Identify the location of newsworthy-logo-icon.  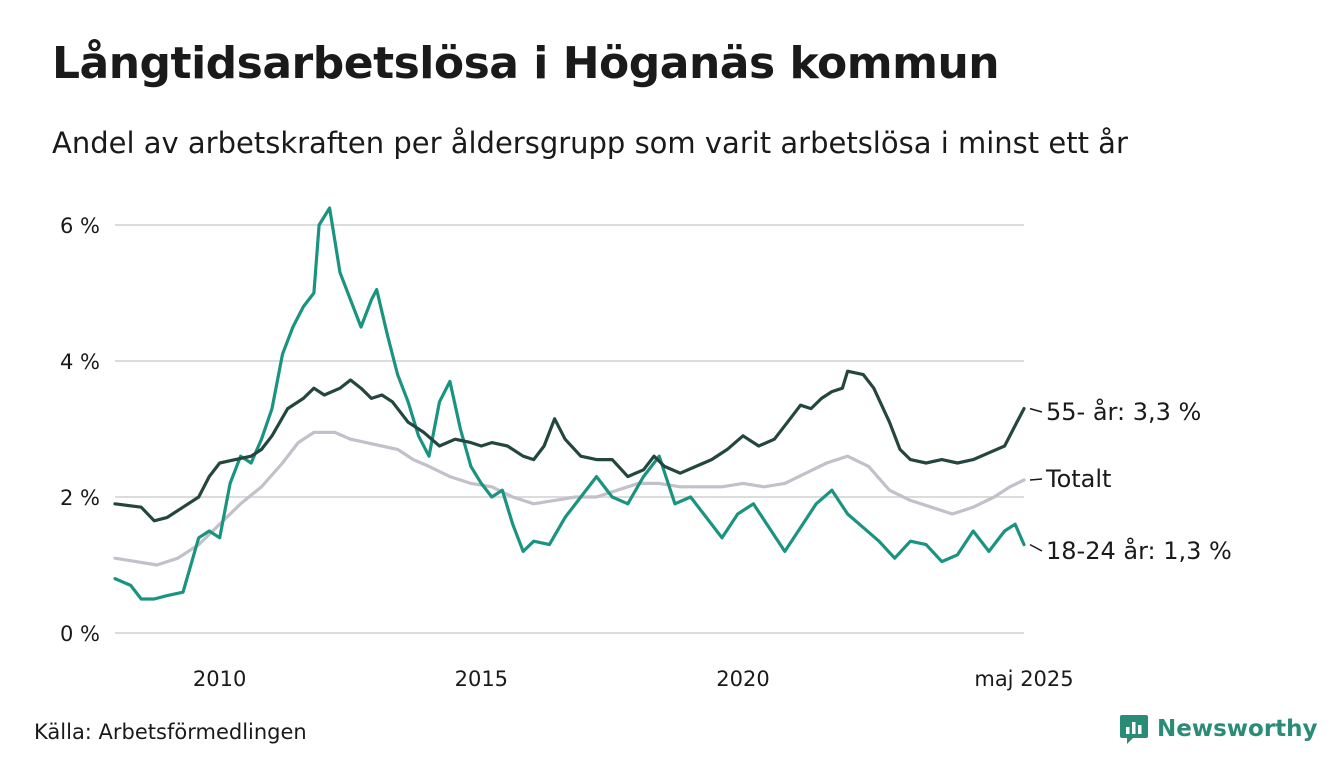
(1134, 729).